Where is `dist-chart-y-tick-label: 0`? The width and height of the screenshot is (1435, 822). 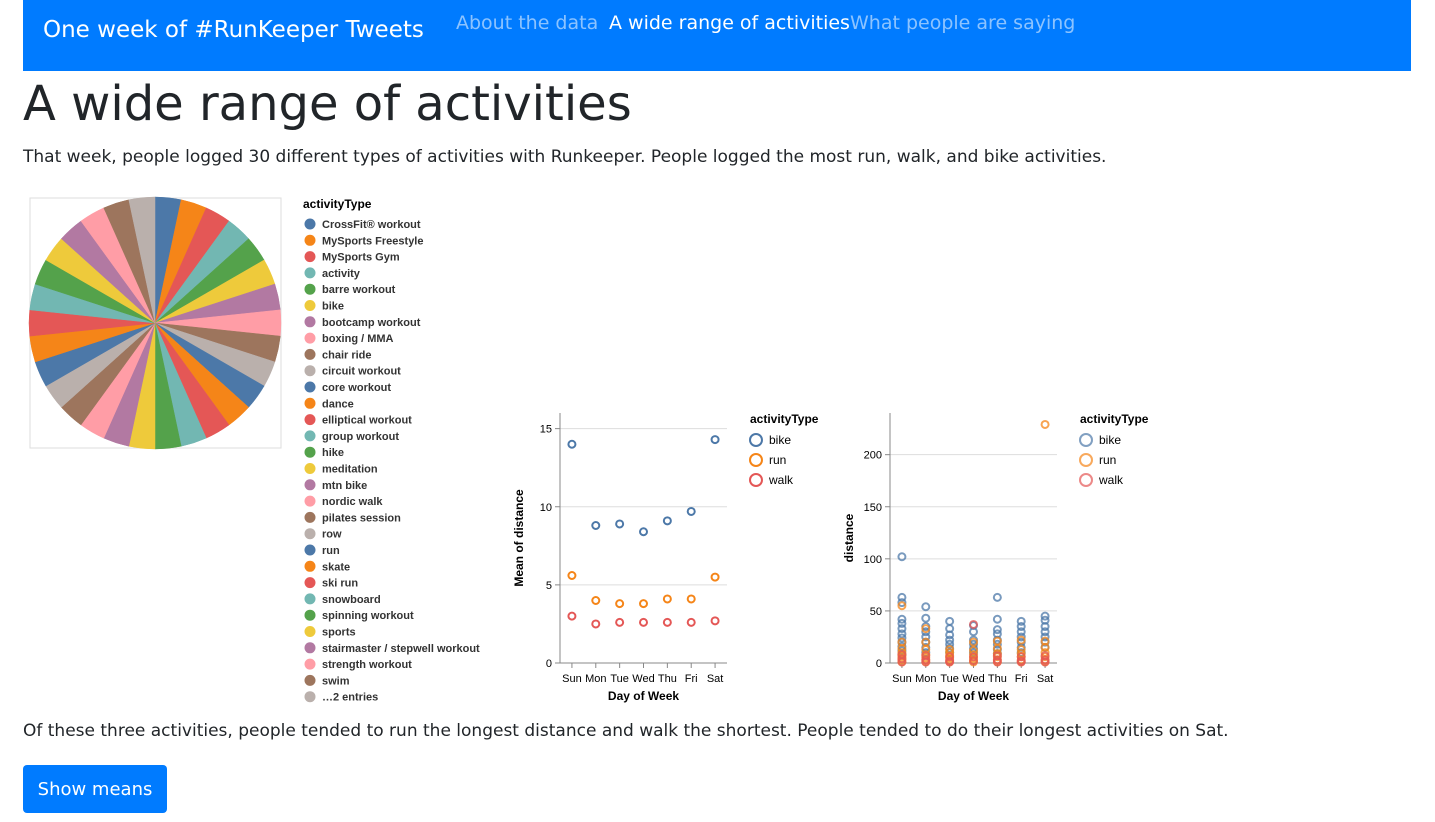 dist-chart-y-tick-label: 0 is located at coordinates (879, 664).